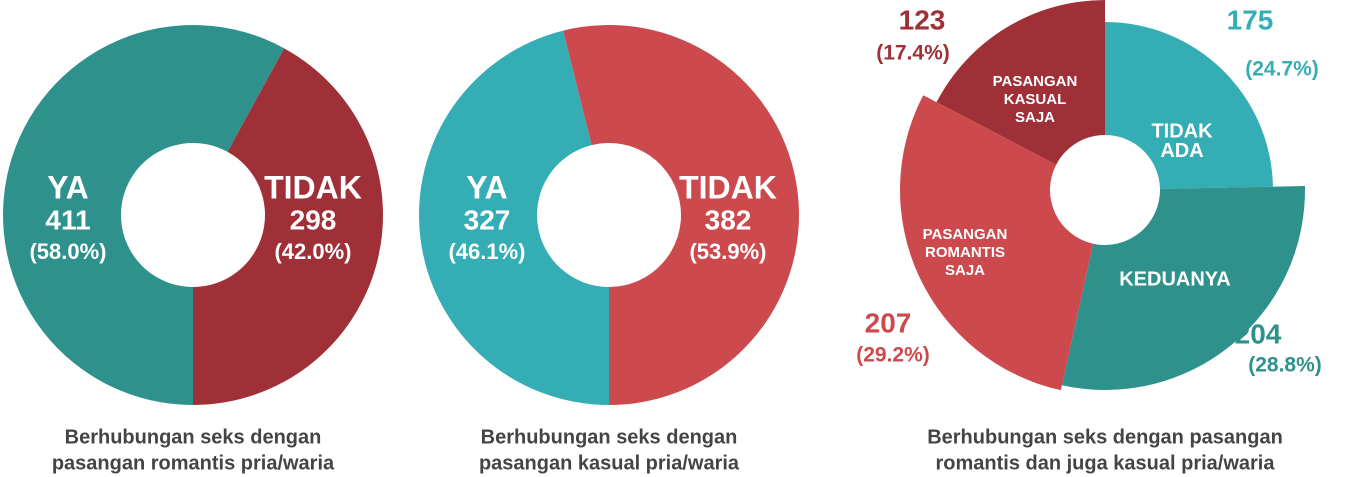 Image resolution: width=1348 pixels, height=477 pixels. Describe the element at coordinates (609, 463) in the screenshot. I see `chart-caption: pasangan kasual pria/waria` at that location.